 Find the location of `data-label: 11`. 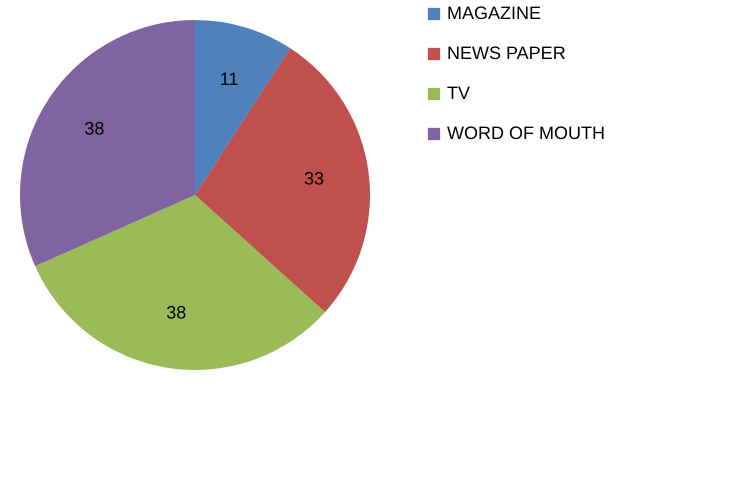

data-label: 11 is located at coordinates (229, 78).